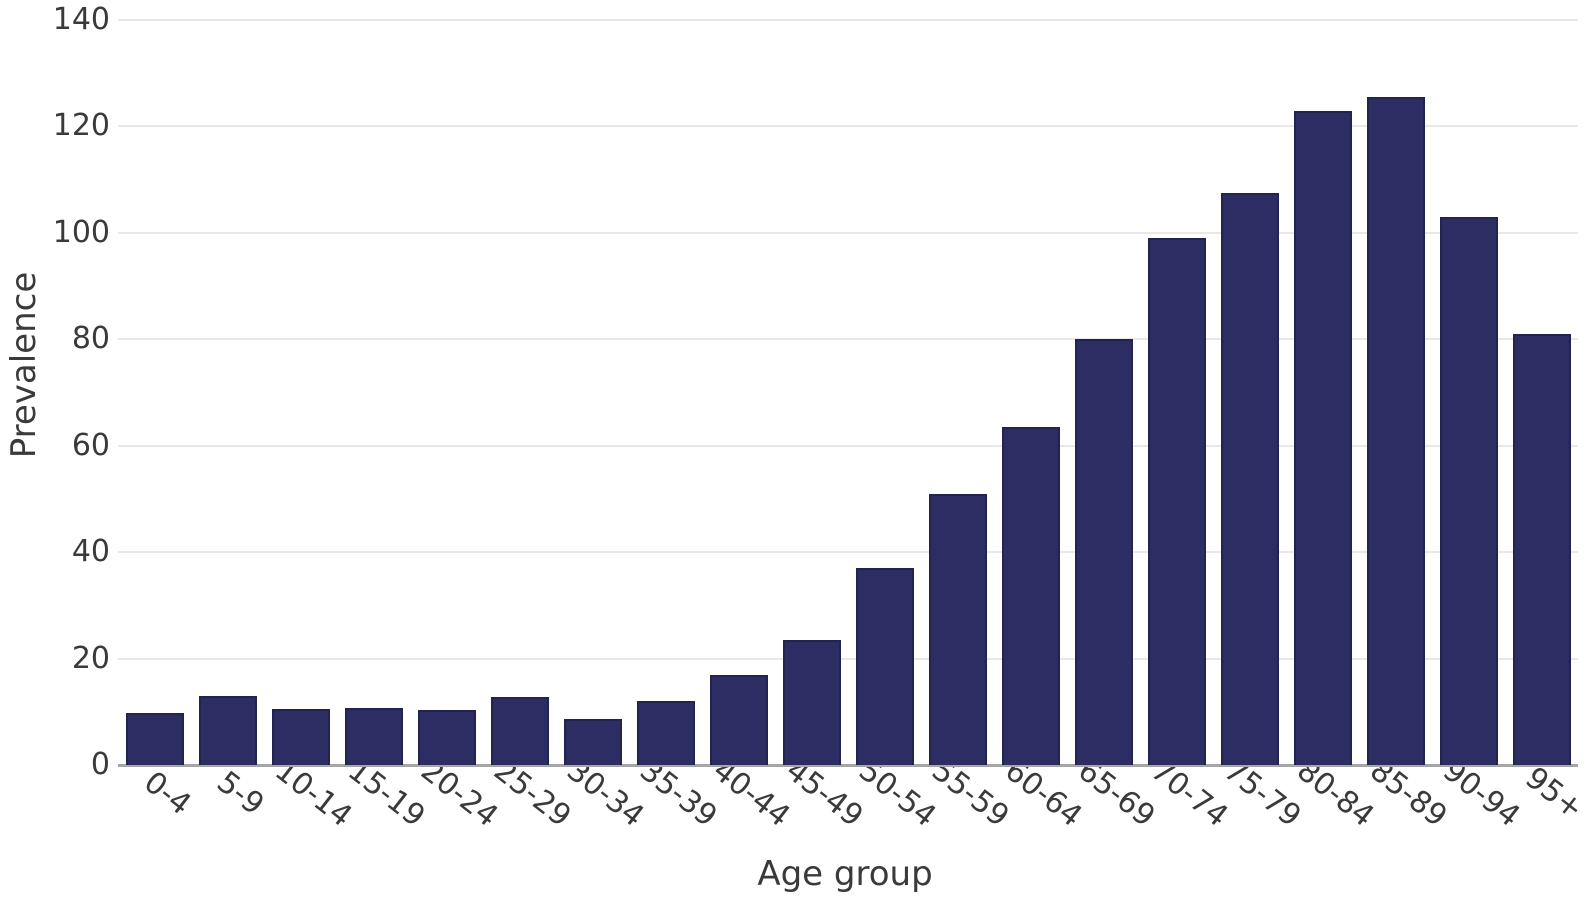  I want to click on bar-95+, so click(1542, 549).